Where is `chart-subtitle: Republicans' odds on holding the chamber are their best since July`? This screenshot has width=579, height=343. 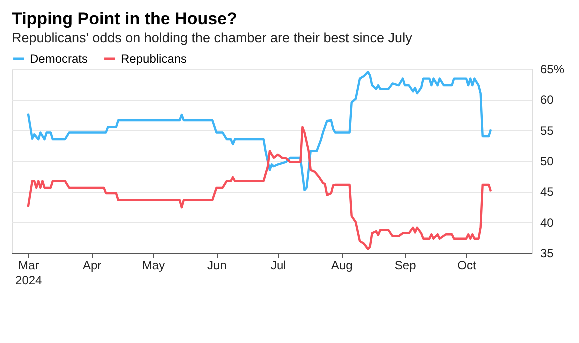 chart-subtitle: Republicans' odds on holding the chamber are their best since July is located at coordinates (212, 38).